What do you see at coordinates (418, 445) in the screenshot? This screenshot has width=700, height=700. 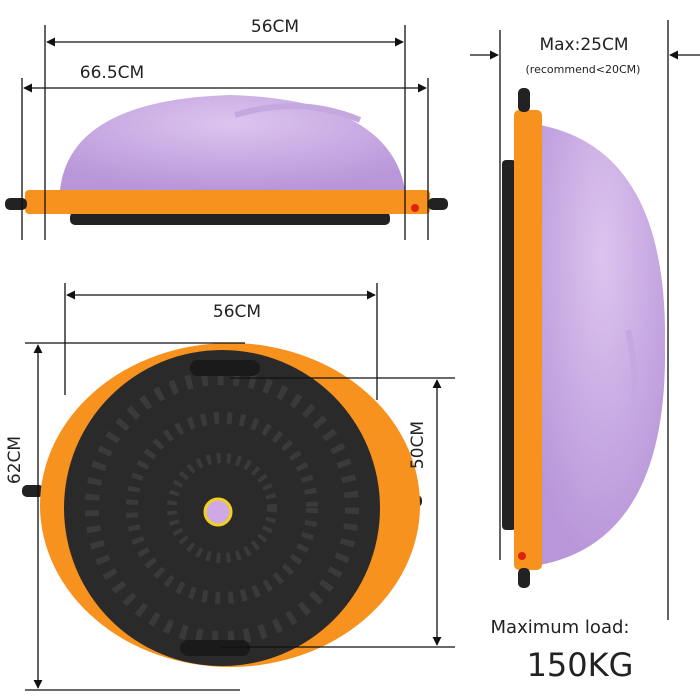 I see `dimension-label: 50CM` at bounding box center [418, 445].